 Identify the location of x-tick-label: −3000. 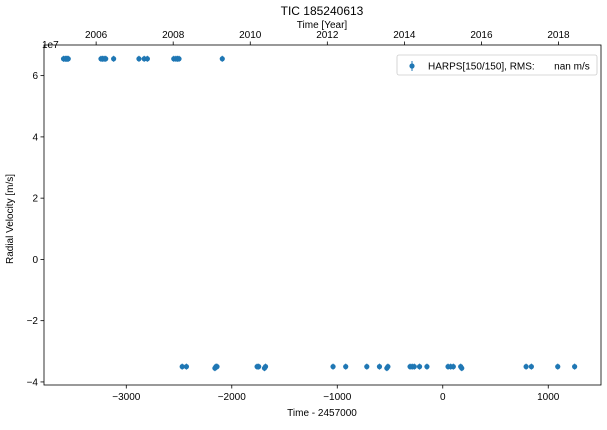
(126, 397).